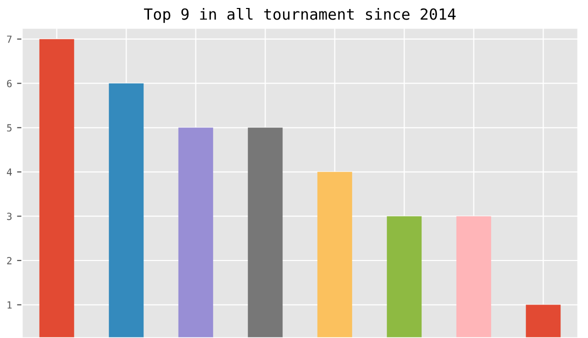  I want to click on y-tick-label: 3, so click(9, 216).